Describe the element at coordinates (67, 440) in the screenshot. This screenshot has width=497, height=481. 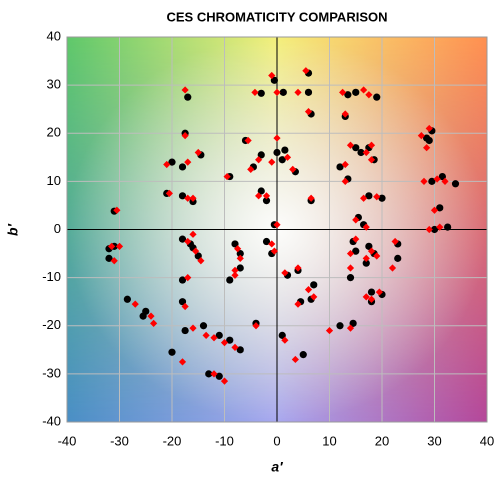
I see `x-tick-label: -40` at that location.